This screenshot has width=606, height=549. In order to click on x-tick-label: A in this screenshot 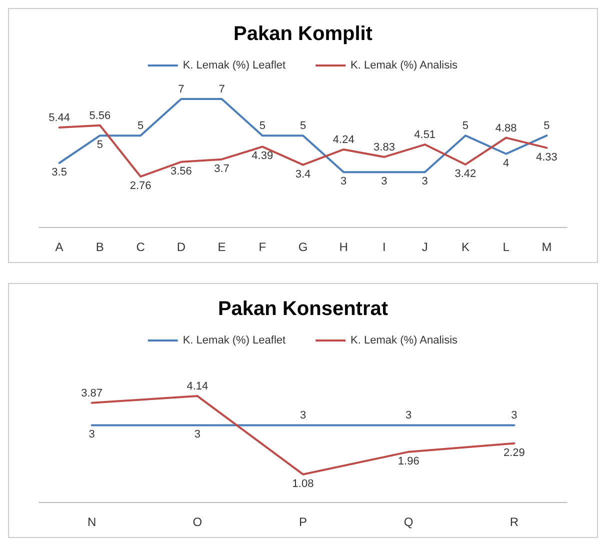, I will do `click(59, 247)`.